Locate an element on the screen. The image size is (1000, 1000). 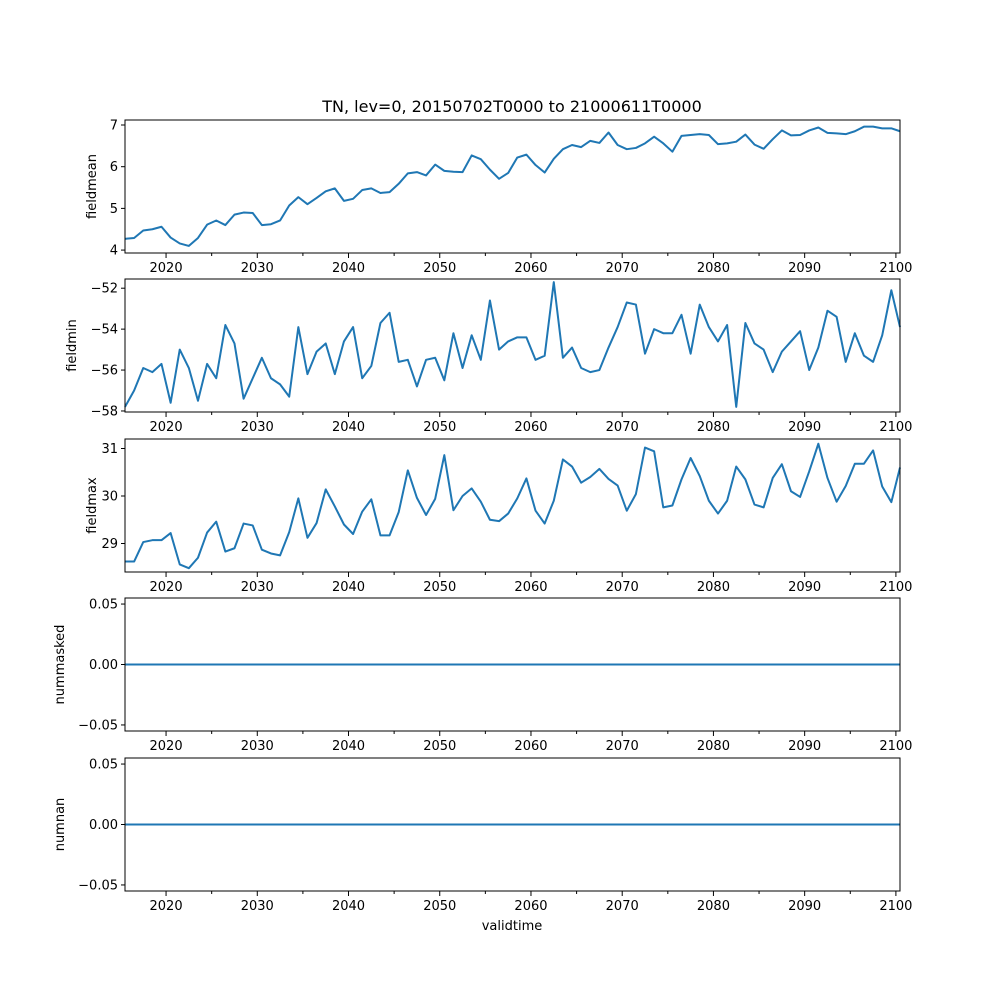
fieldmax-xtick-label: 2030 is located at coordinates (257, 587).